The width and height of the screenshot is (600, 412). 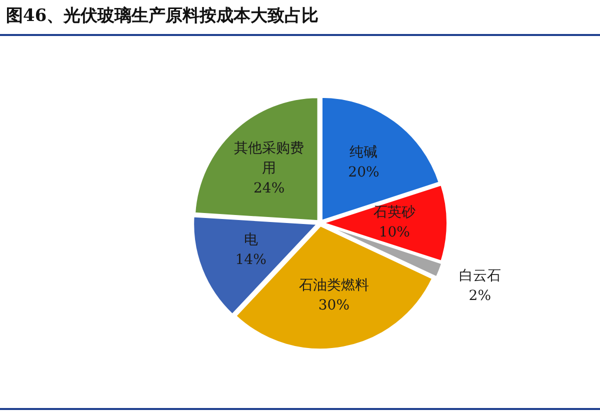 I want to click on slice-label: 纯碱, so click(x=364, y=152).